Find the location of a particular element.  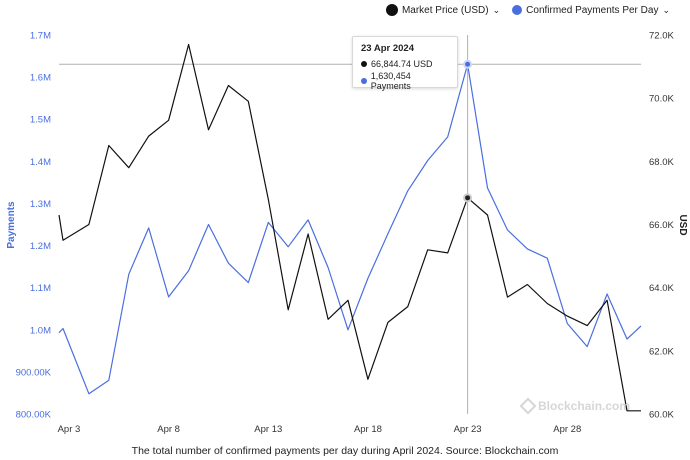

tooltip-row-payments: 1,630,454 Payments is located at coordinates (405, 81).